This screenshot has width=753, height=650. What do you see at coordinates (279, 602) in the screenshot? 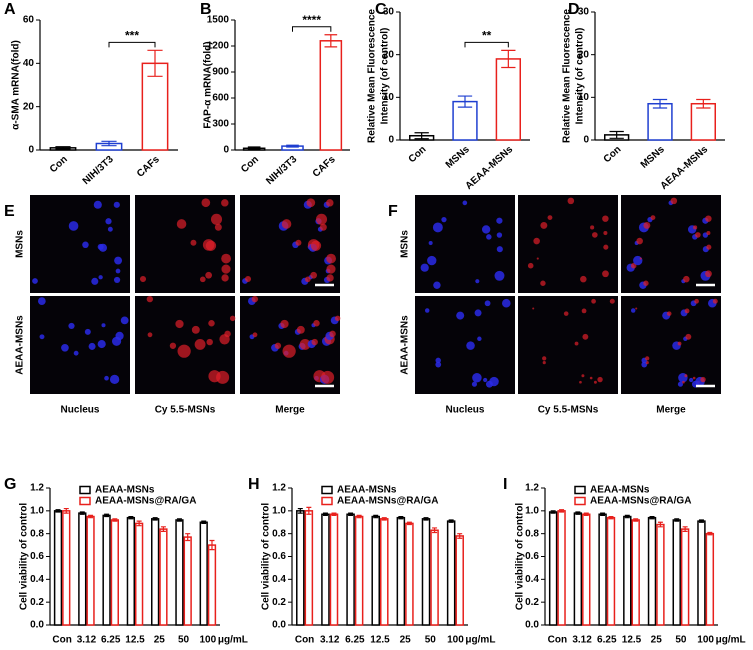
I see `y-tick-label: 0.2` at bounding box center [279, 602].